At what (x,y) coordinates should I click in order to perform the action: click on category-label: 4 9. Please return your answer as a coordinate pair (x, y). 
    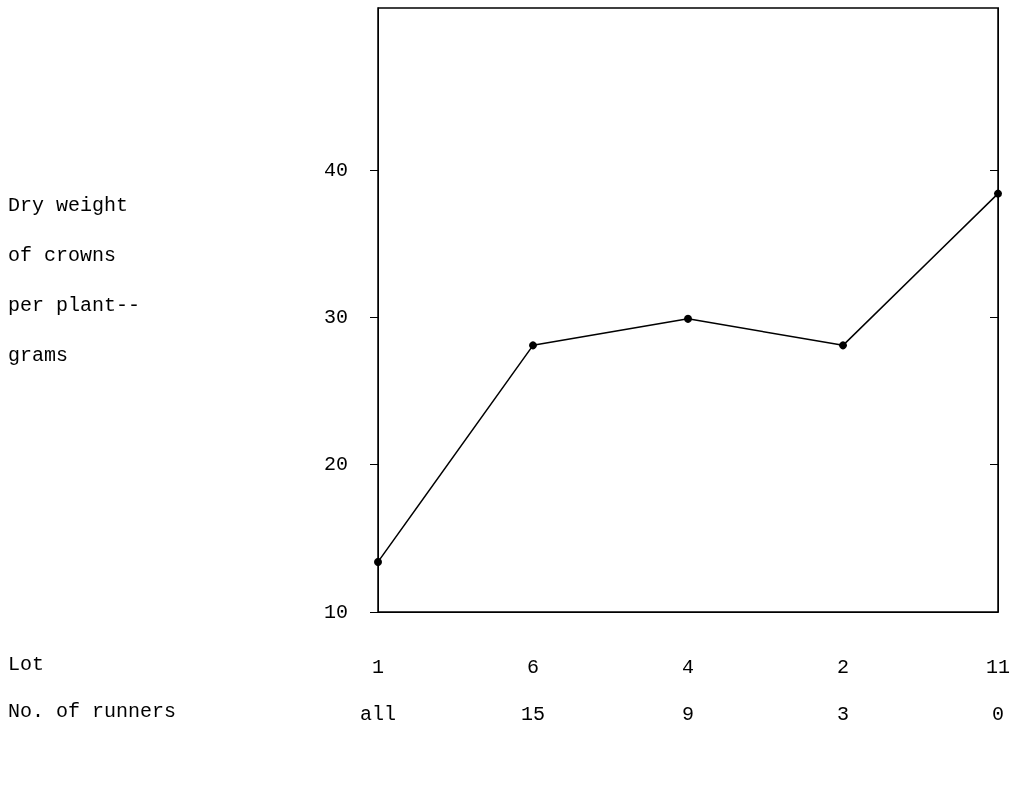
    Looking at the image, I should click on (688, 691).